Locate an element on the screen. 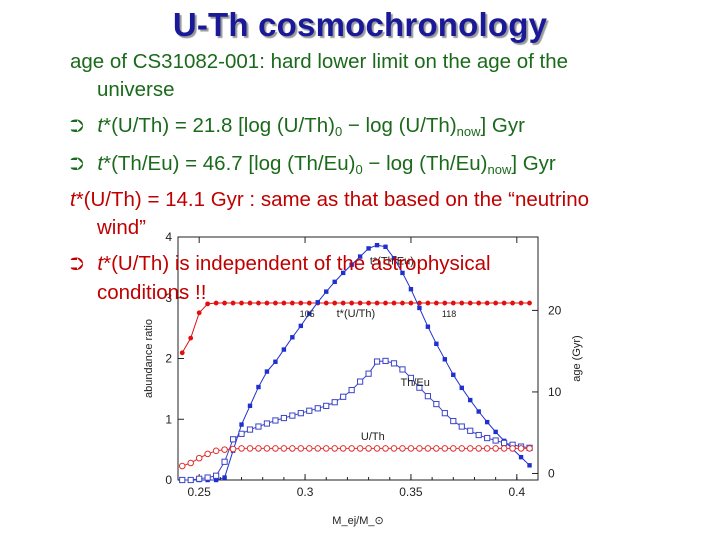 The width and height of the screenshot is (720, 540). slide-title: U-Th cosmochronology is located at coordinates (360, 24).